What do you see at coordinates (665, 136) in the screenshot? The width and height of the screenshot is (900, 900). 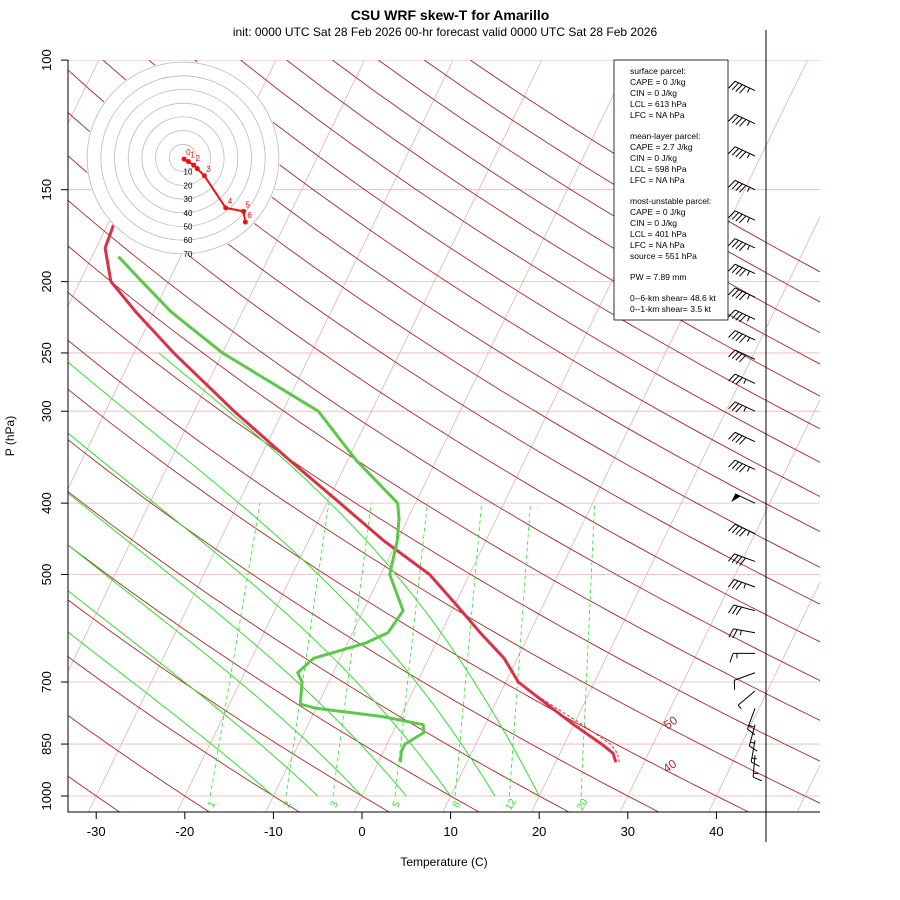 I see `mean-layer-title: mean-layer parcel:` at bounding box center [665, 136].